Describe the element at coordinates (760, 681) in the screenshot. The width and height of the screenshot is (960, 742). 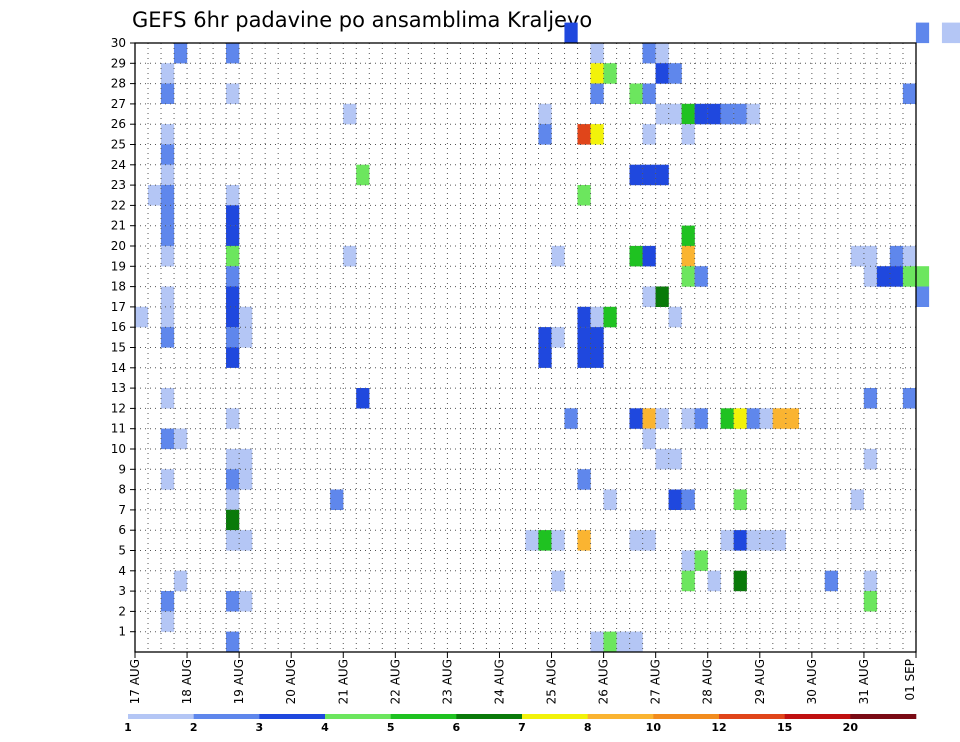
I see `x-tick-label: 29 AUG` at that location.